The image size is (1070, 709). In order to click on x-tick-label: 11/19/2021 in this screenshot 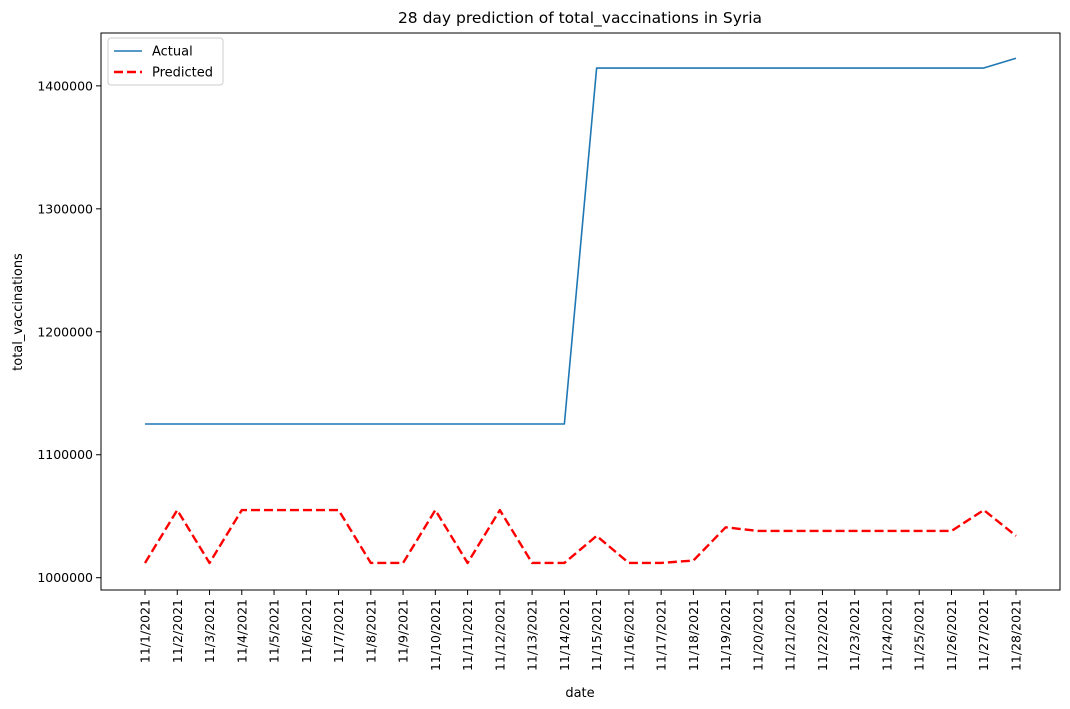, I will do `click(725, 635)`.